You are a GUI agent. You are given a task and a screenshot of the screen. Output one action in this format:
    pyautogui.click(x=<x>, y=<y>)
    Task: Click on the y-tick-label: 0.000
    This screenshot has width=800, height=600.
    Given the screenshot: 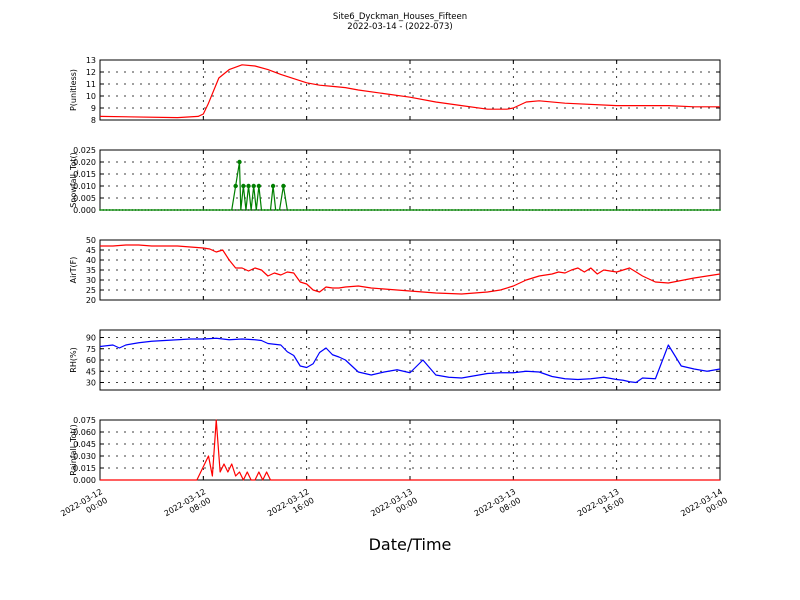 What is the action you would take?
    pyautogui.click(x=84, y=210)
    